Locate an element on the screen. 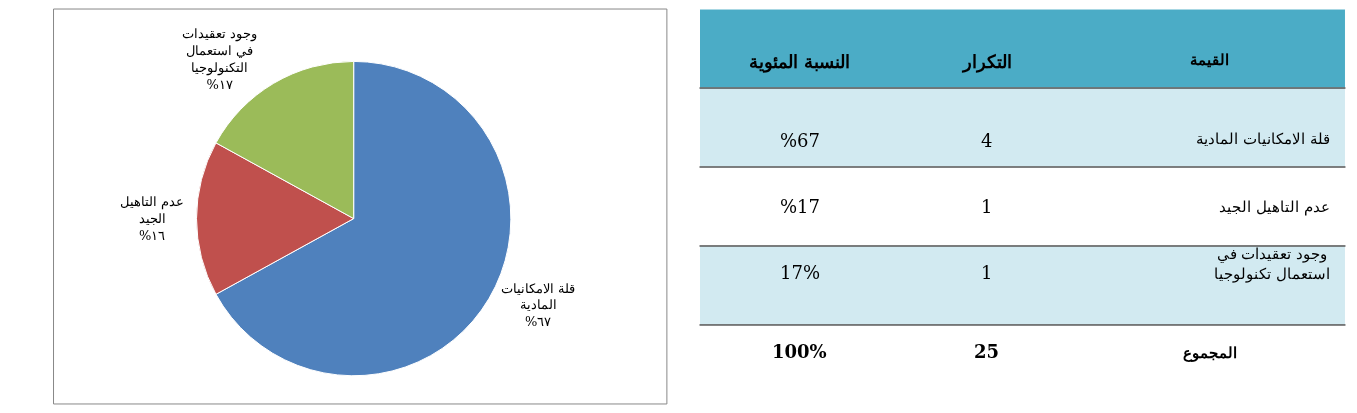  text: التكرار is located at coordinates (986, 62).